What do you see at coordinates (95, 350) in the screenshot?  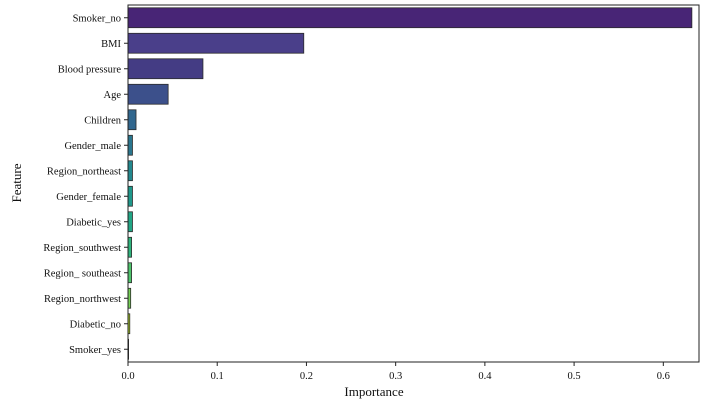 I see `y-tick-label: Smoker_yes` at bounding box center [95, 350].